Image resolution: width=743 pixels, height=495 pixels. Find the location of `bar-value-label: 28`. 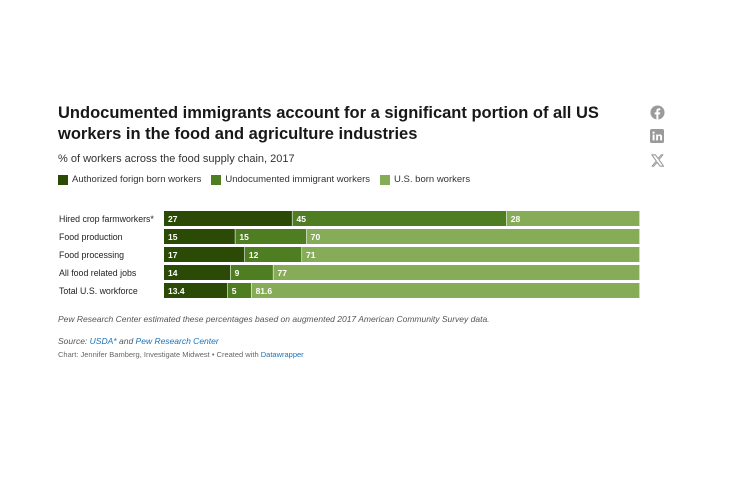

bar-value-label: 28 is located at coordinates (516, 219).